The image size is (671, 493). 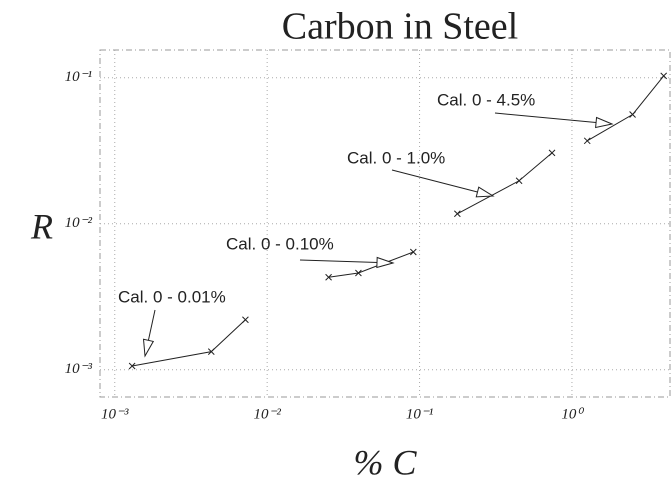 What do you see at coordinates (79, 77) in the screenshot?
I see `y-tick-label: 10⁻¹` at bounding box center [79, 77].